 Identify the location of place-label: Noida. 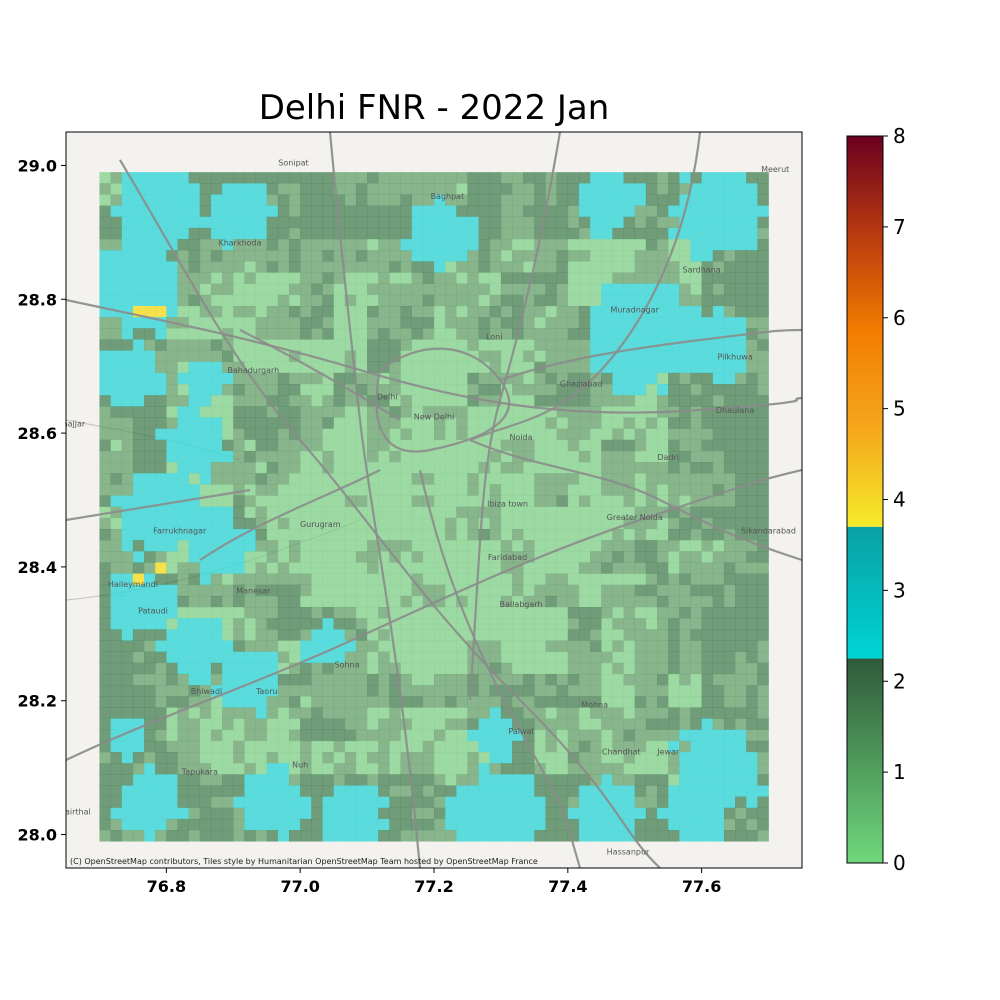
(520, 437).